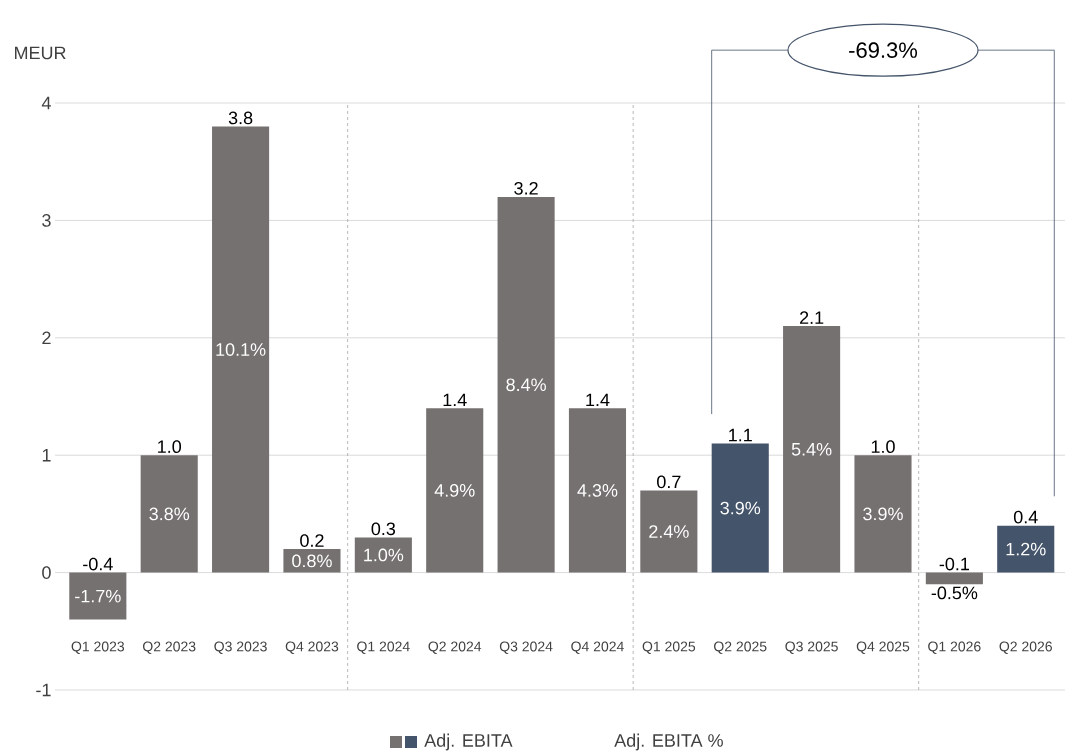 The image size is (1069, 756). Describe the element at coordinates (883, 50) in the screenshot. I see `text: -69.3%` at that location.